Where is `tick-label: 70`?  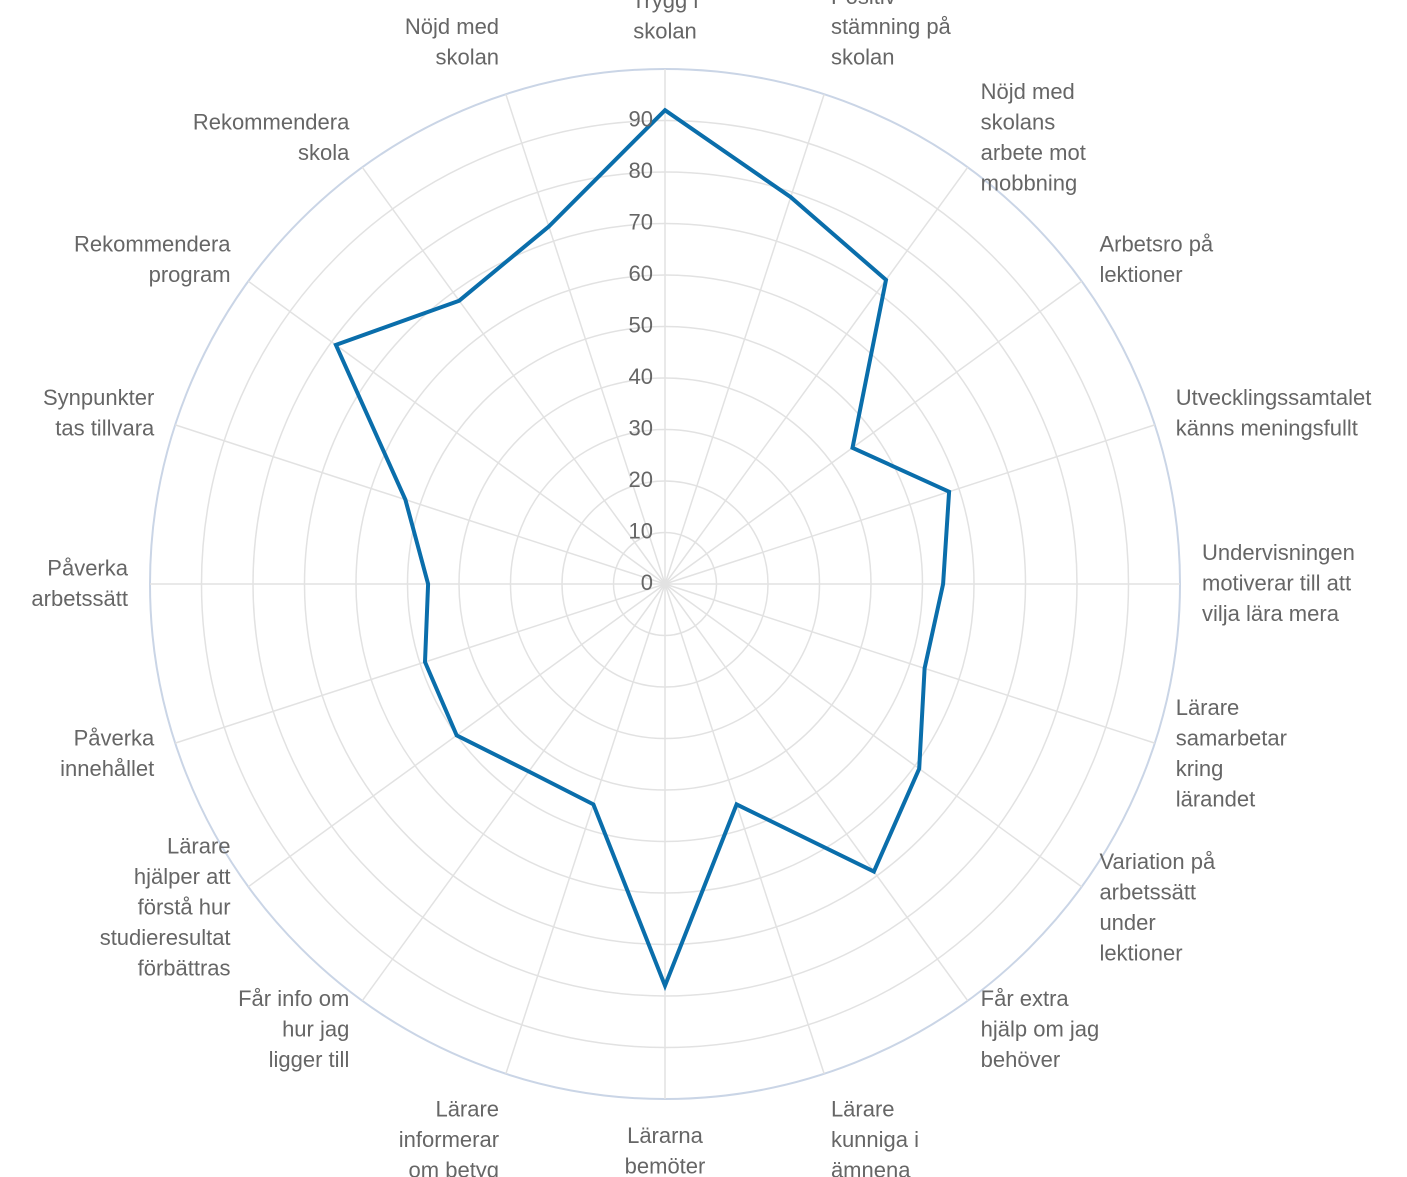 tick-label: 70 is located at coordinates (641, 221).